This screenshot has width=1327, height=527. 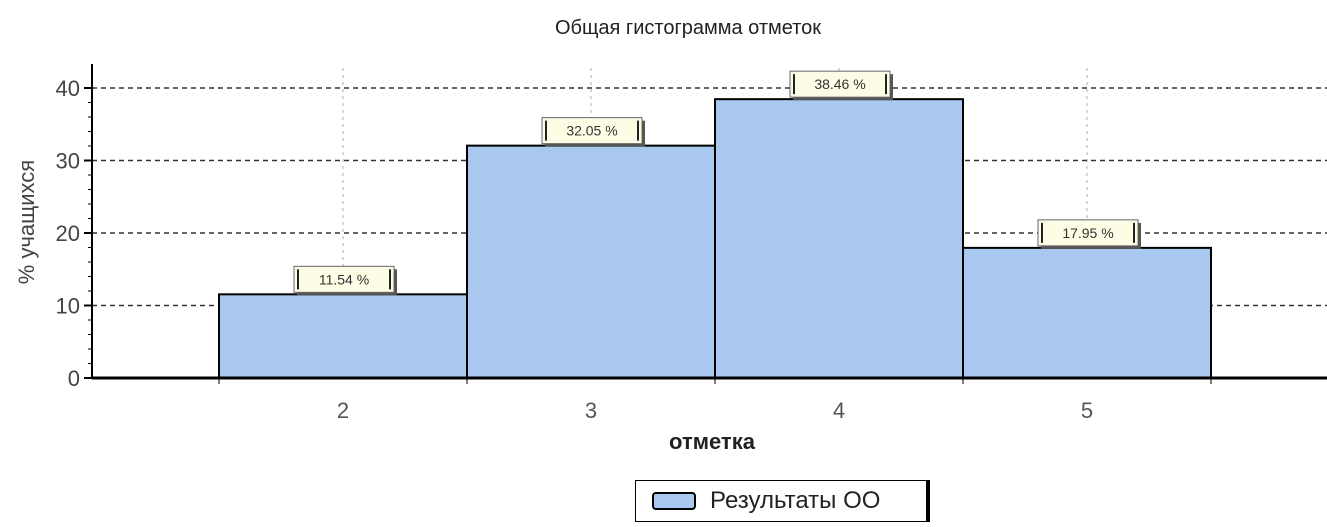 What do you see at coordinates (343, 410) in the screenshot?
I see `x-tick-label-2: 2` at bounding box center [343, 410].